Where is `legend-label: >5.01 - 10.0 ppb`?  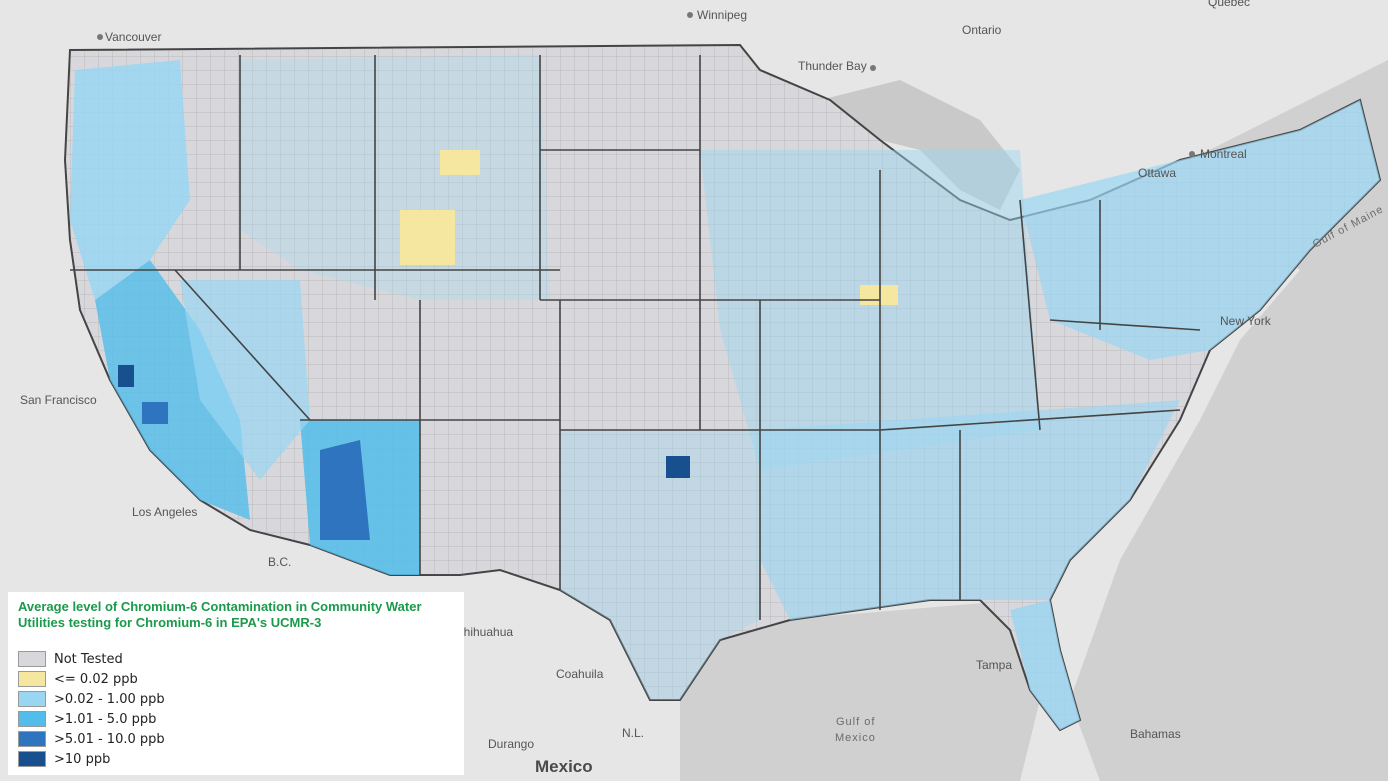
legend-label: >5.01 - 10.0 ppb is located at coordinates (109, 739).